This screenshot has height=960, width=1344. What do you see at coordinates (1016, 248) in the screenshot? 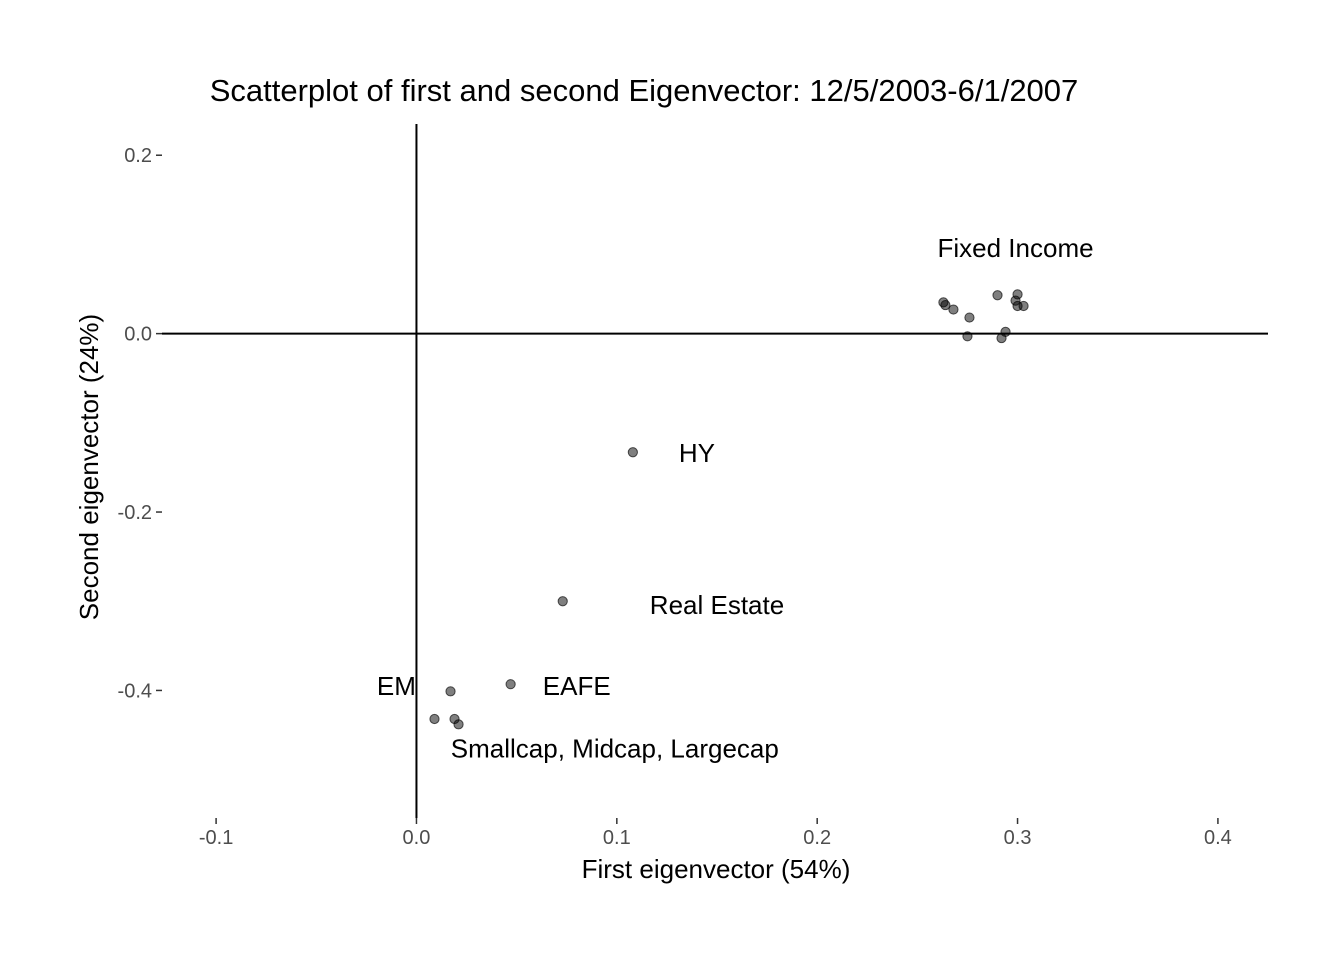
I see `point-annotation: Fixed Income` at bounding box center [1016, 248].